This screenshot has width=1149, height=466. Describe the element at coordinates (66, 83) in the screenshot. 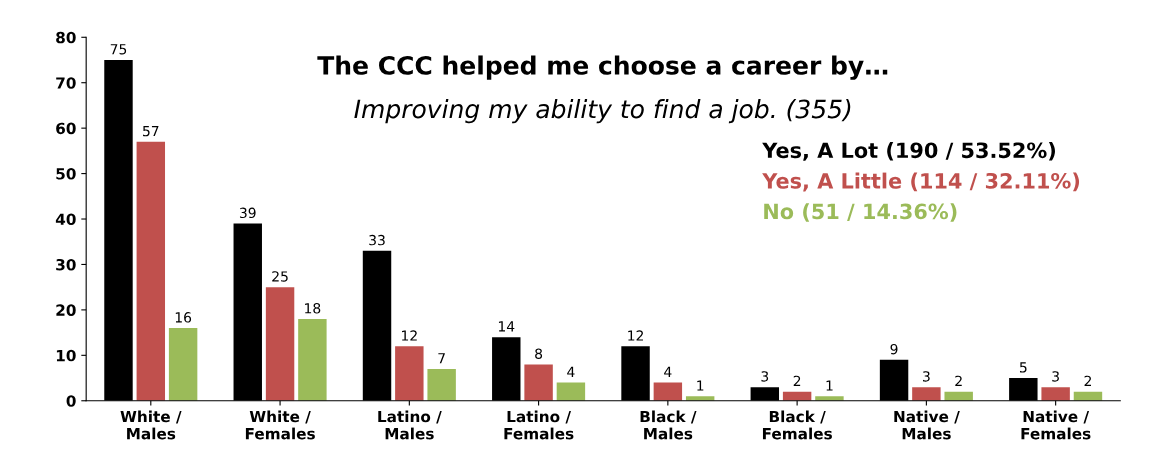

I see `y-tick-label: 70` at that location.